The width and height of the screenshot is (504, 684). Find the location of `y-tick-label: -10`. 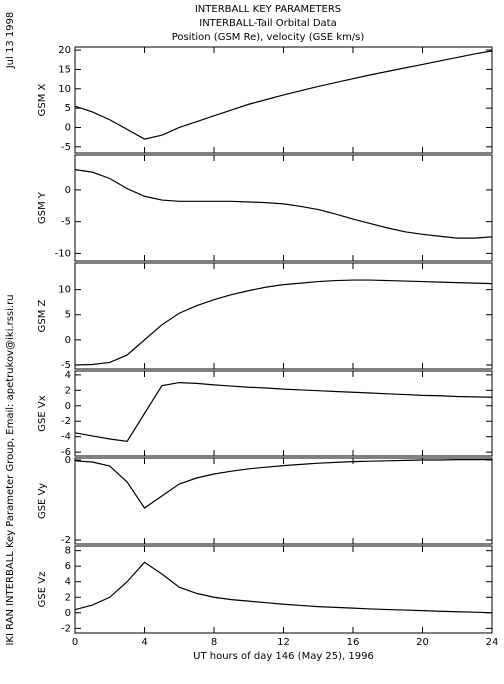

y-tick-label: -10 is located at coordinates (63, 253).